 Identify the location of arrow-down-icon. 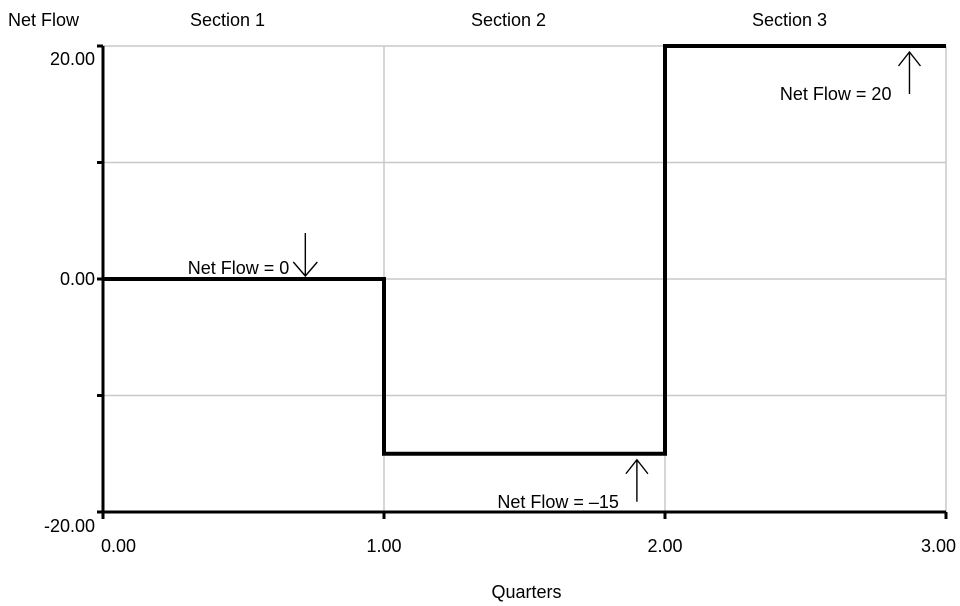
(305, 255).